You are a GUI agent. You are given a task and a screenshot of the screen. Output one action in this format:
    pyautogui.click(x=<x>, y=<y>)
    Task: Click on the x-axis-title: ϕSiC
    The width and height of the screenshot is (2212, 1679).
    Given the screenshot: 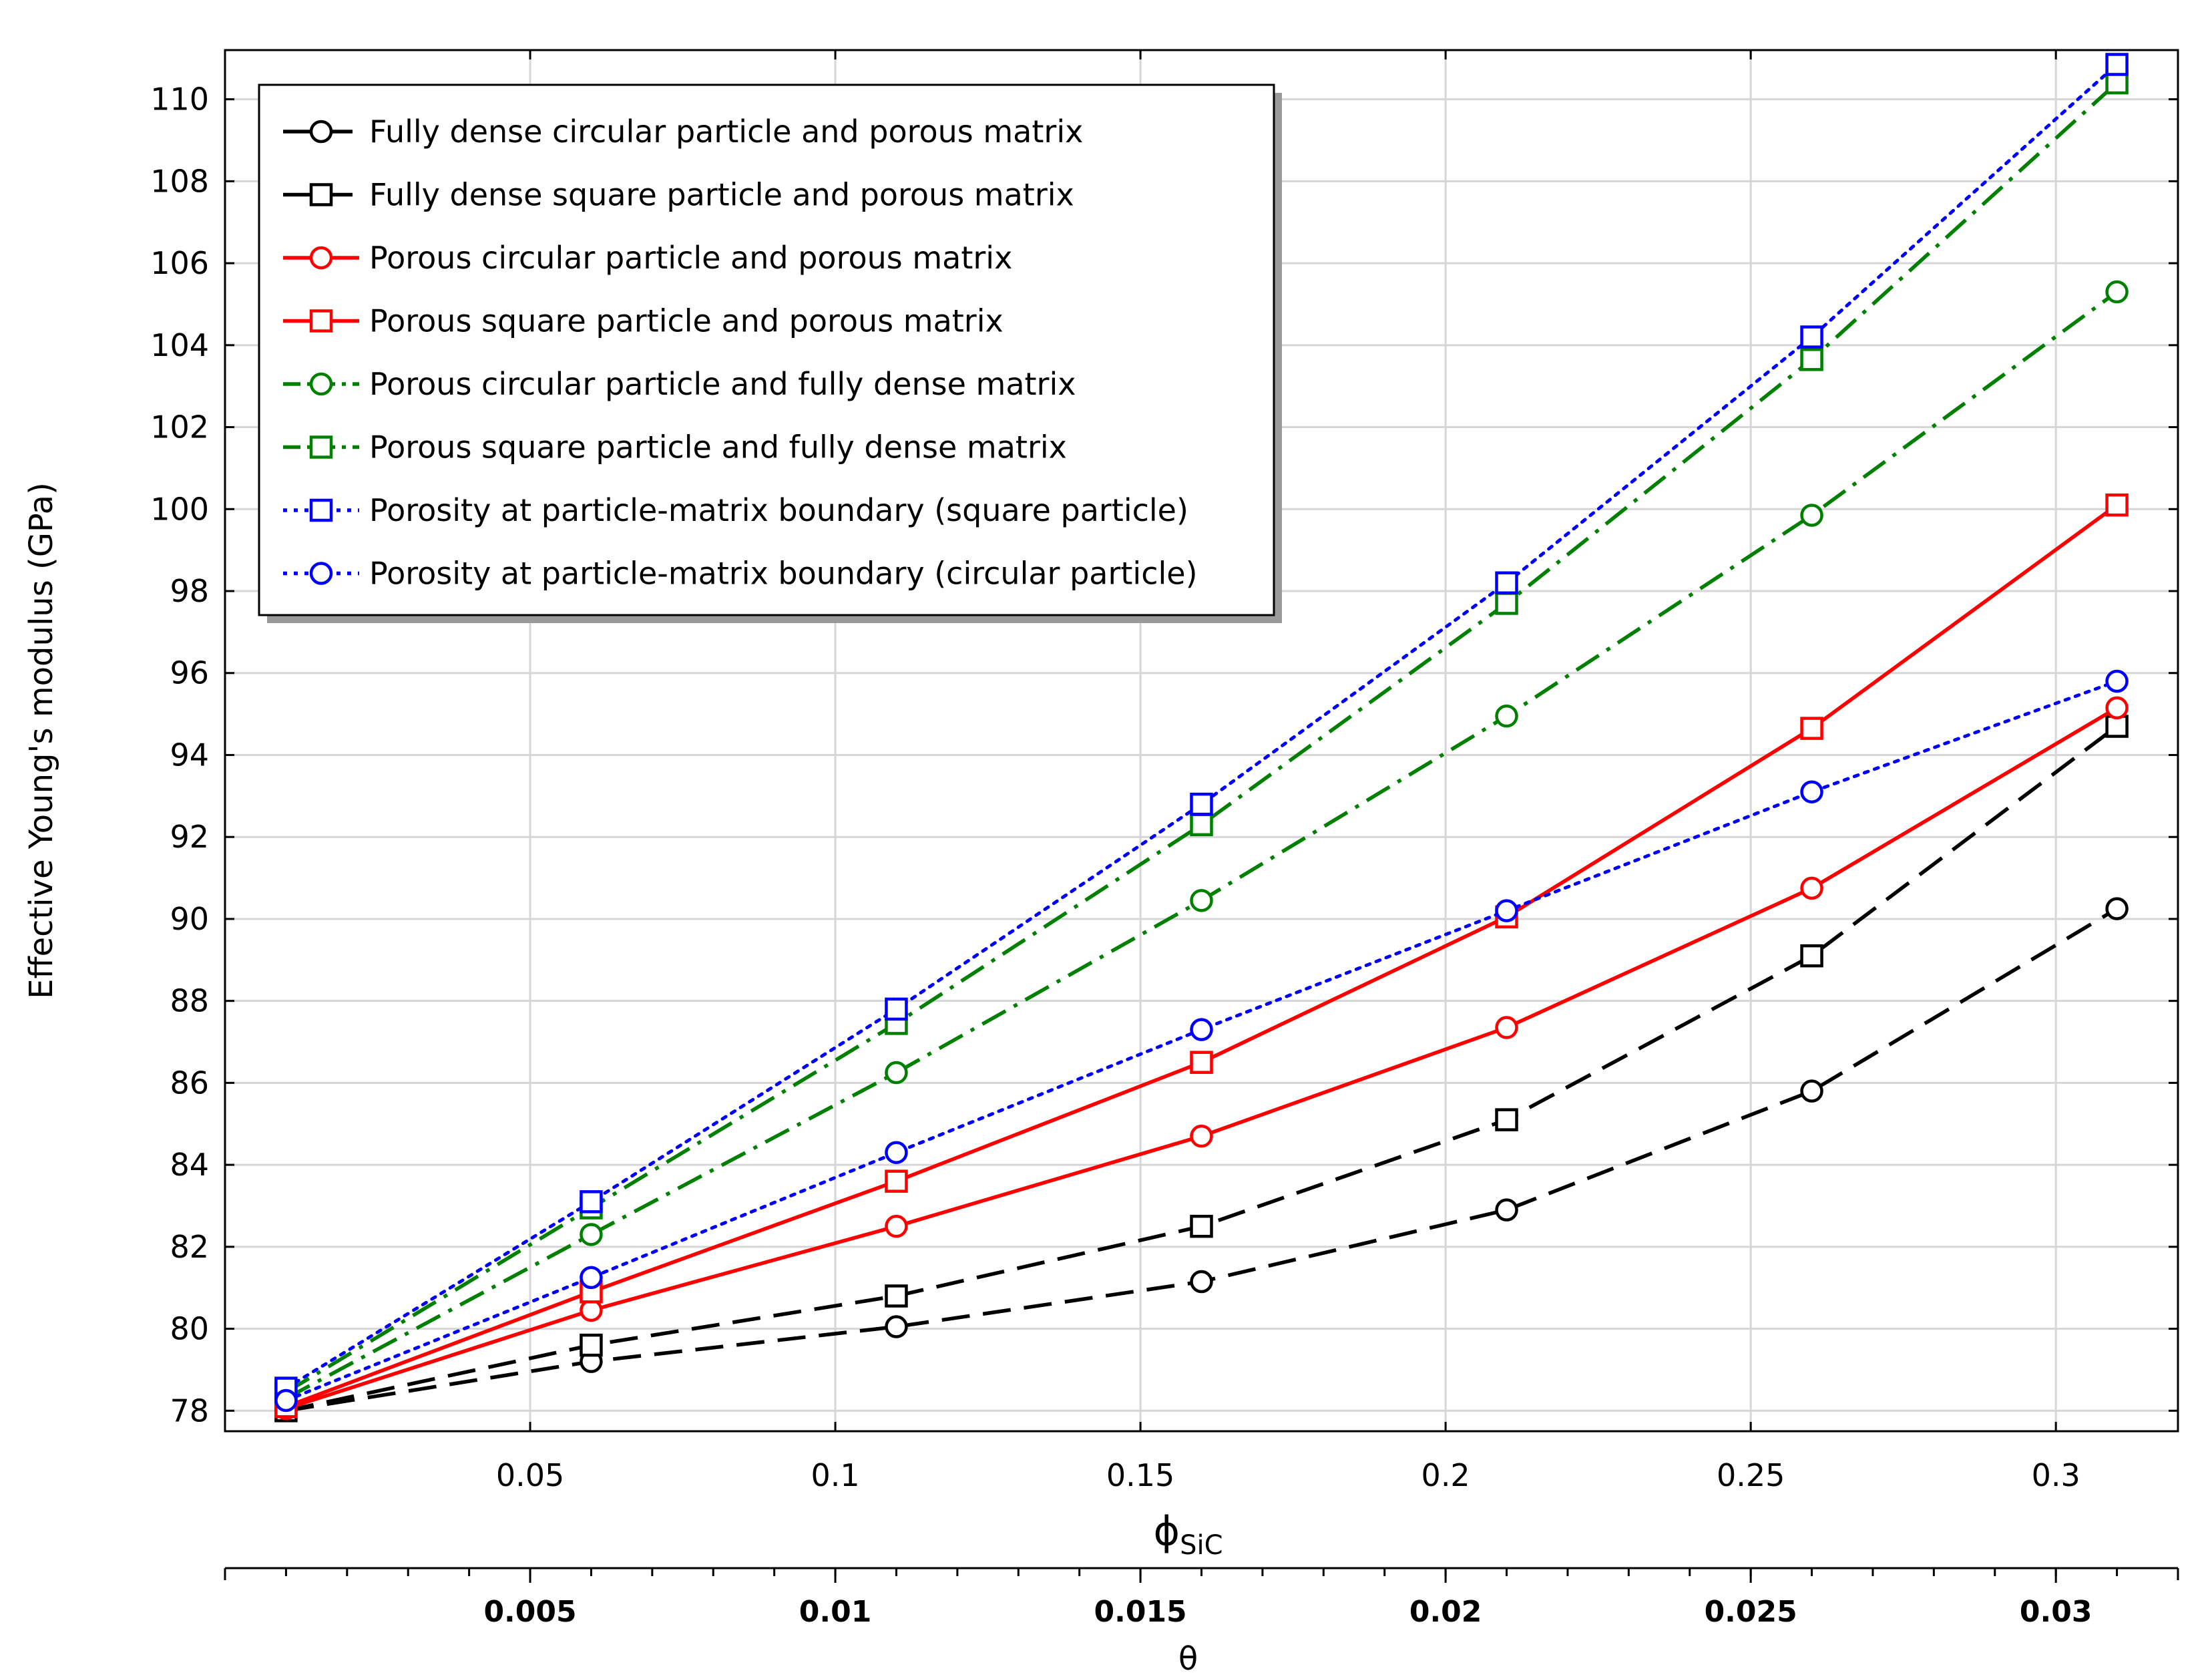 What is the action you would take?
    pyautogui.click(x=1188, y=1534)
    